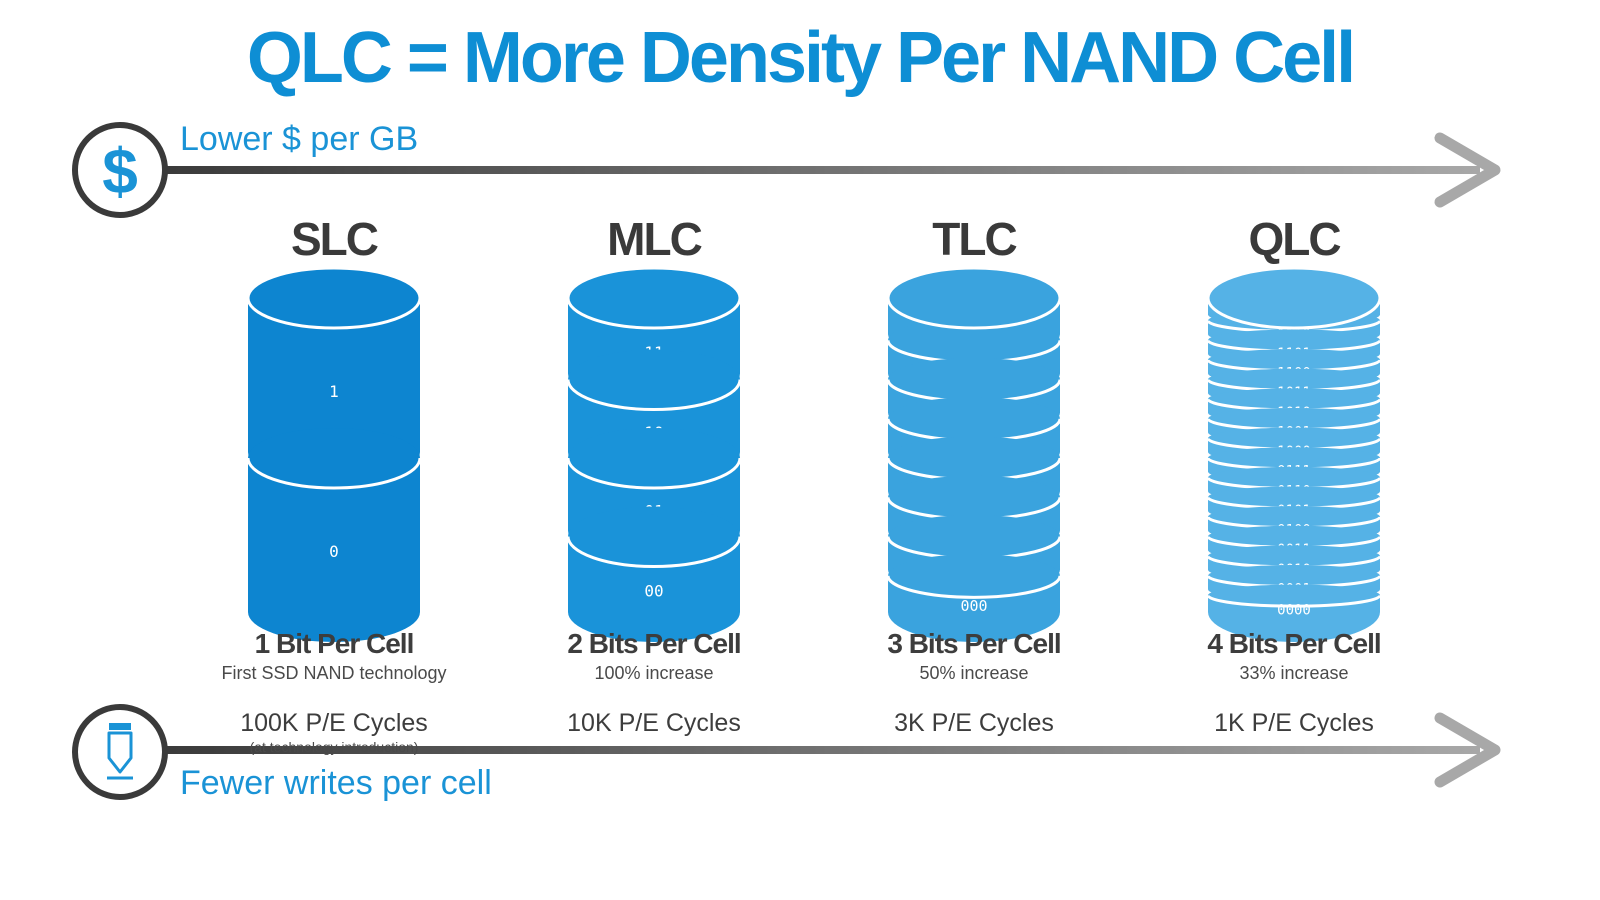 The image size is (1600, 900). What do you see at coordinates (974, 643) in the screenshot?
I see `column-bits-tlc: 3 Bits Per Cell` at bounding box center [974, 643].